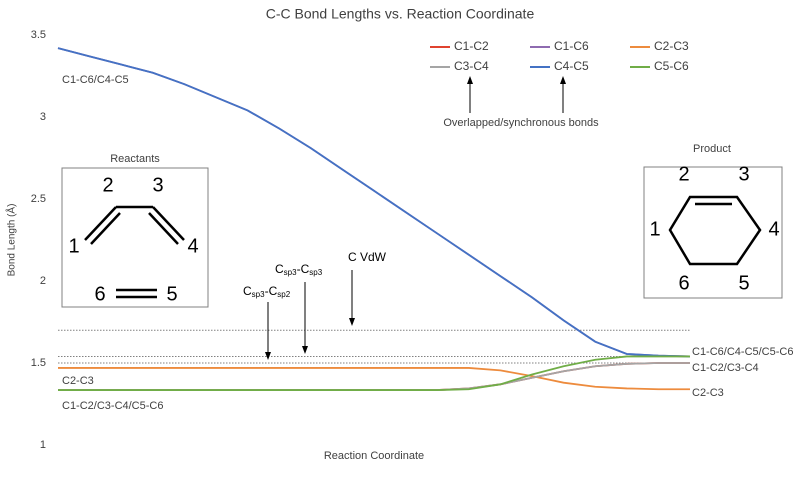 This screenshot has height=478, width=800. I want to click on annotation: C1-C6/C4-C5/C5-C6, so click(742, 352).